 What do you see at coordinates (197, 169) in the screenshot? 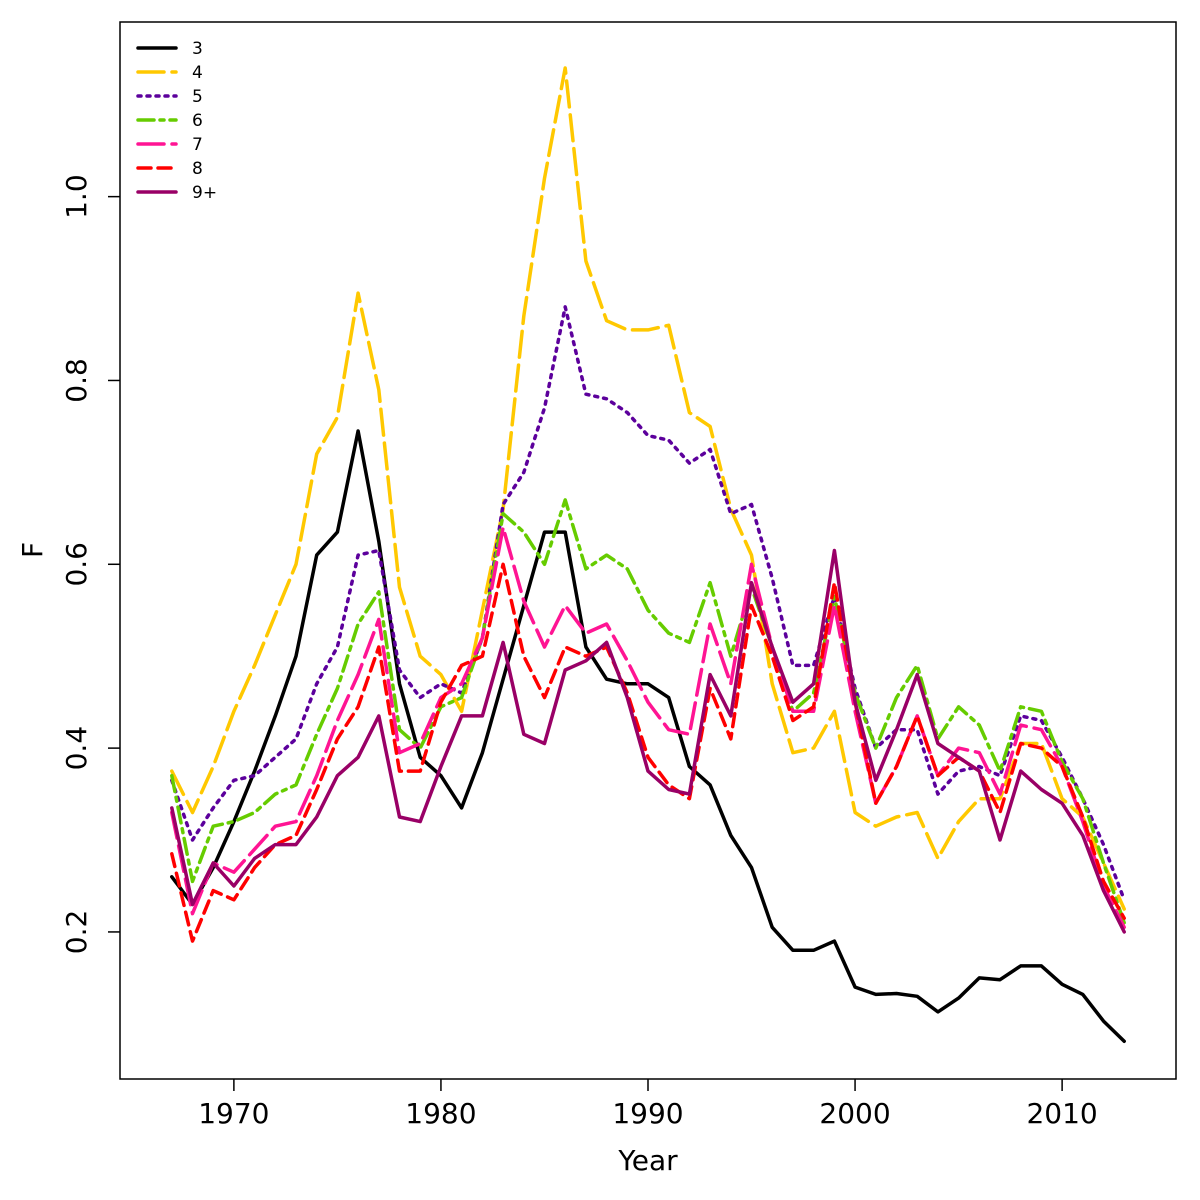
I see `legend-label: 8` at bounding box center [197, 169].